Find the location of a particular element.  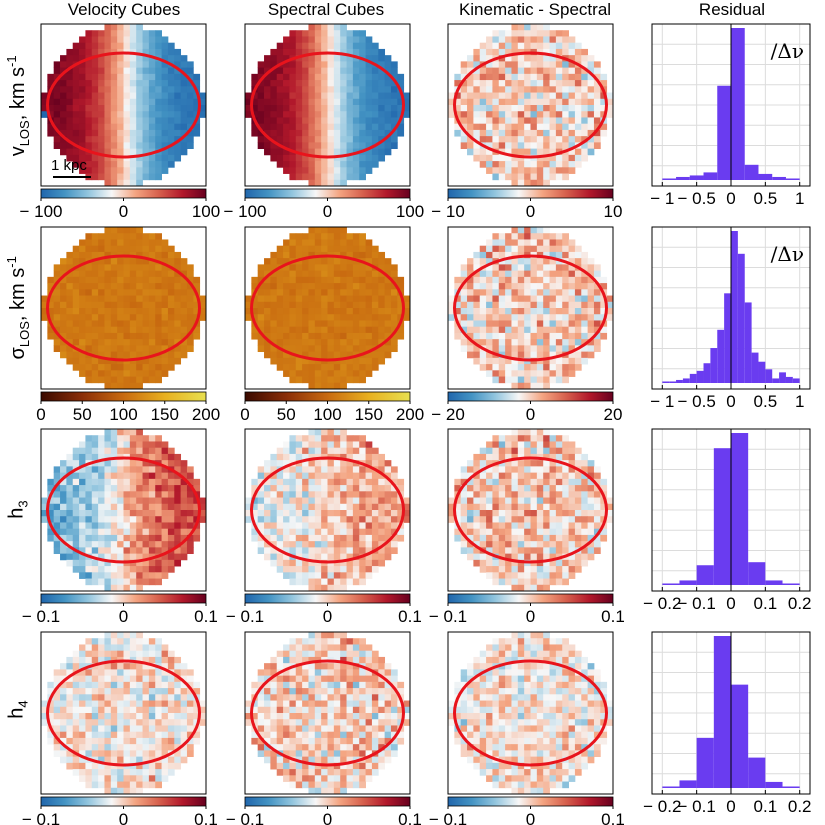

histogram-bar is located at coordinates (673, 382).